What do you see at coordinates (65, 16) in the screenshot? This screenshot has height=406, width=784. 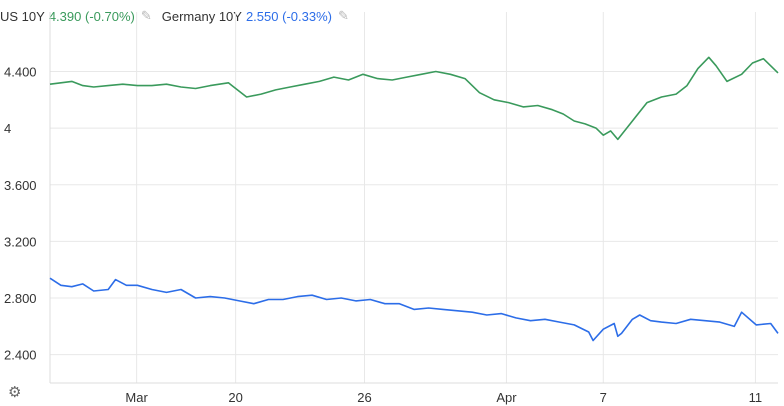 I see `legend-series-value: 4.390` at bounding box center [65, 16].